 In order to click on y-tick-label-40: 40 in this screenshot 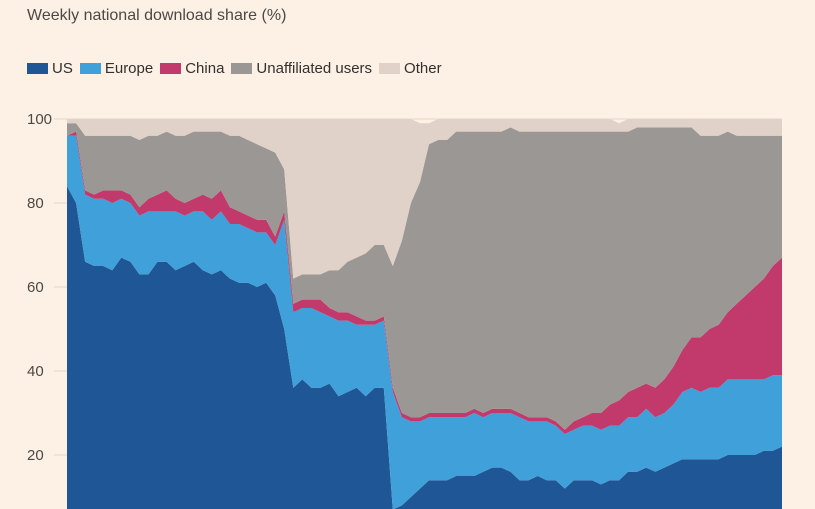, I will do `click(35, 371)`.